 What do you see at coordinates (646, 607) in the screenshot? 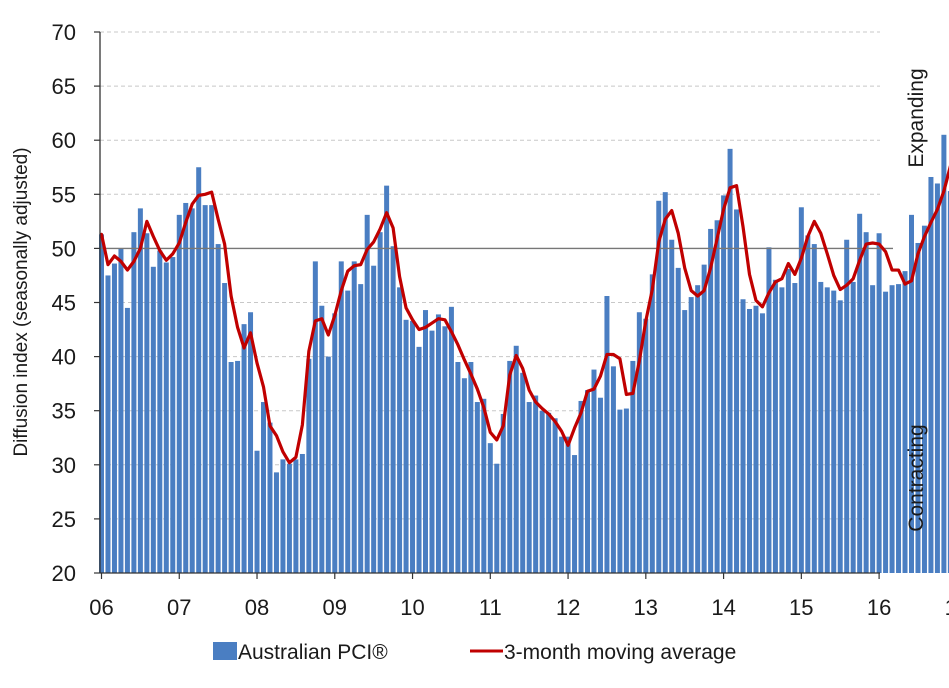
I see `x-tick-label: 13` at bounding box center [646, 607].